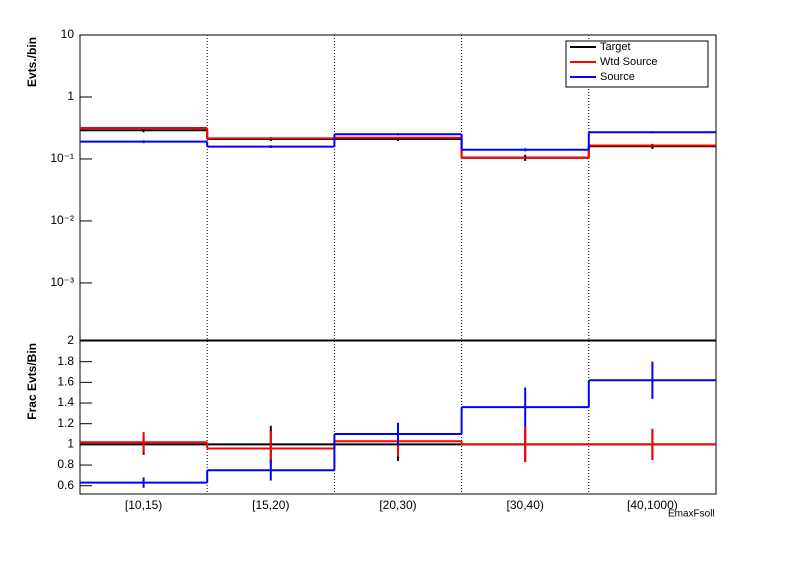 This screenshot has width=796, height=572. I want to click on y-tick-label: 1.6, so click(65, 382).